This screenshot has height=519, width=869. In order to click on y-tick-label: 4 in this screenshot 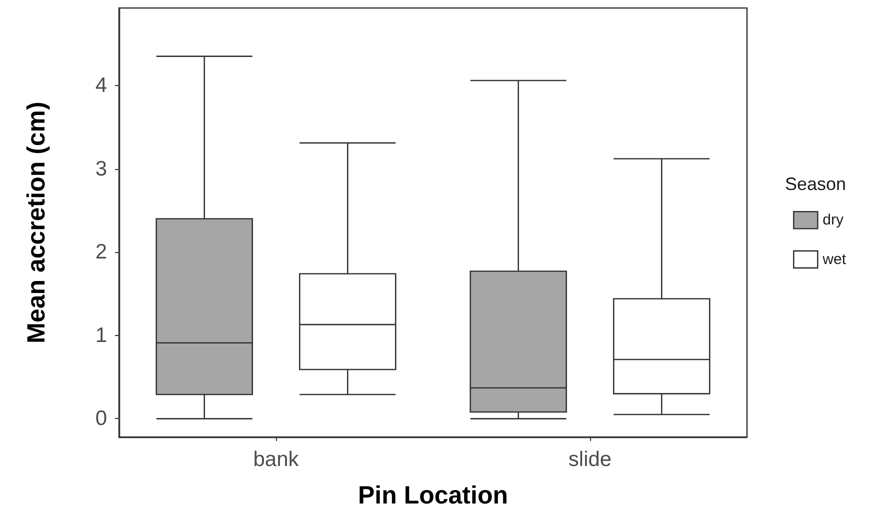, I will do `click(101, 85)`.